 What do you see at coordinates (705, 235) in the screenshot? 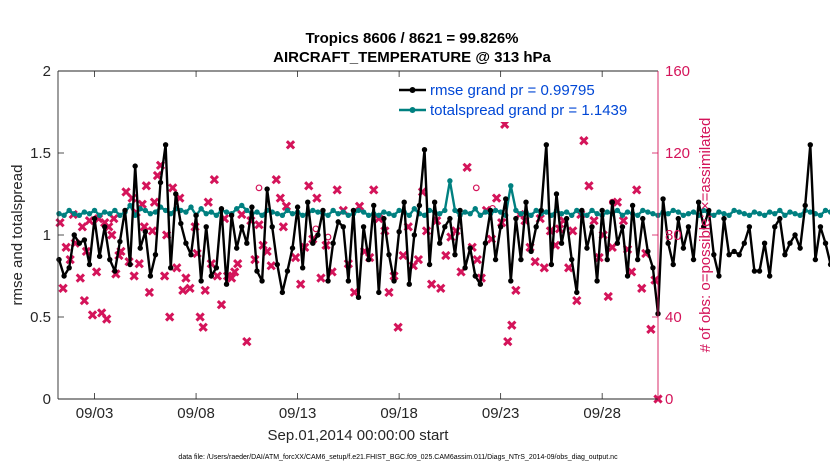
I see `y-axis-right-label: # of obs: o=possible; ×=assimilated` at bounding box center [705, 235].